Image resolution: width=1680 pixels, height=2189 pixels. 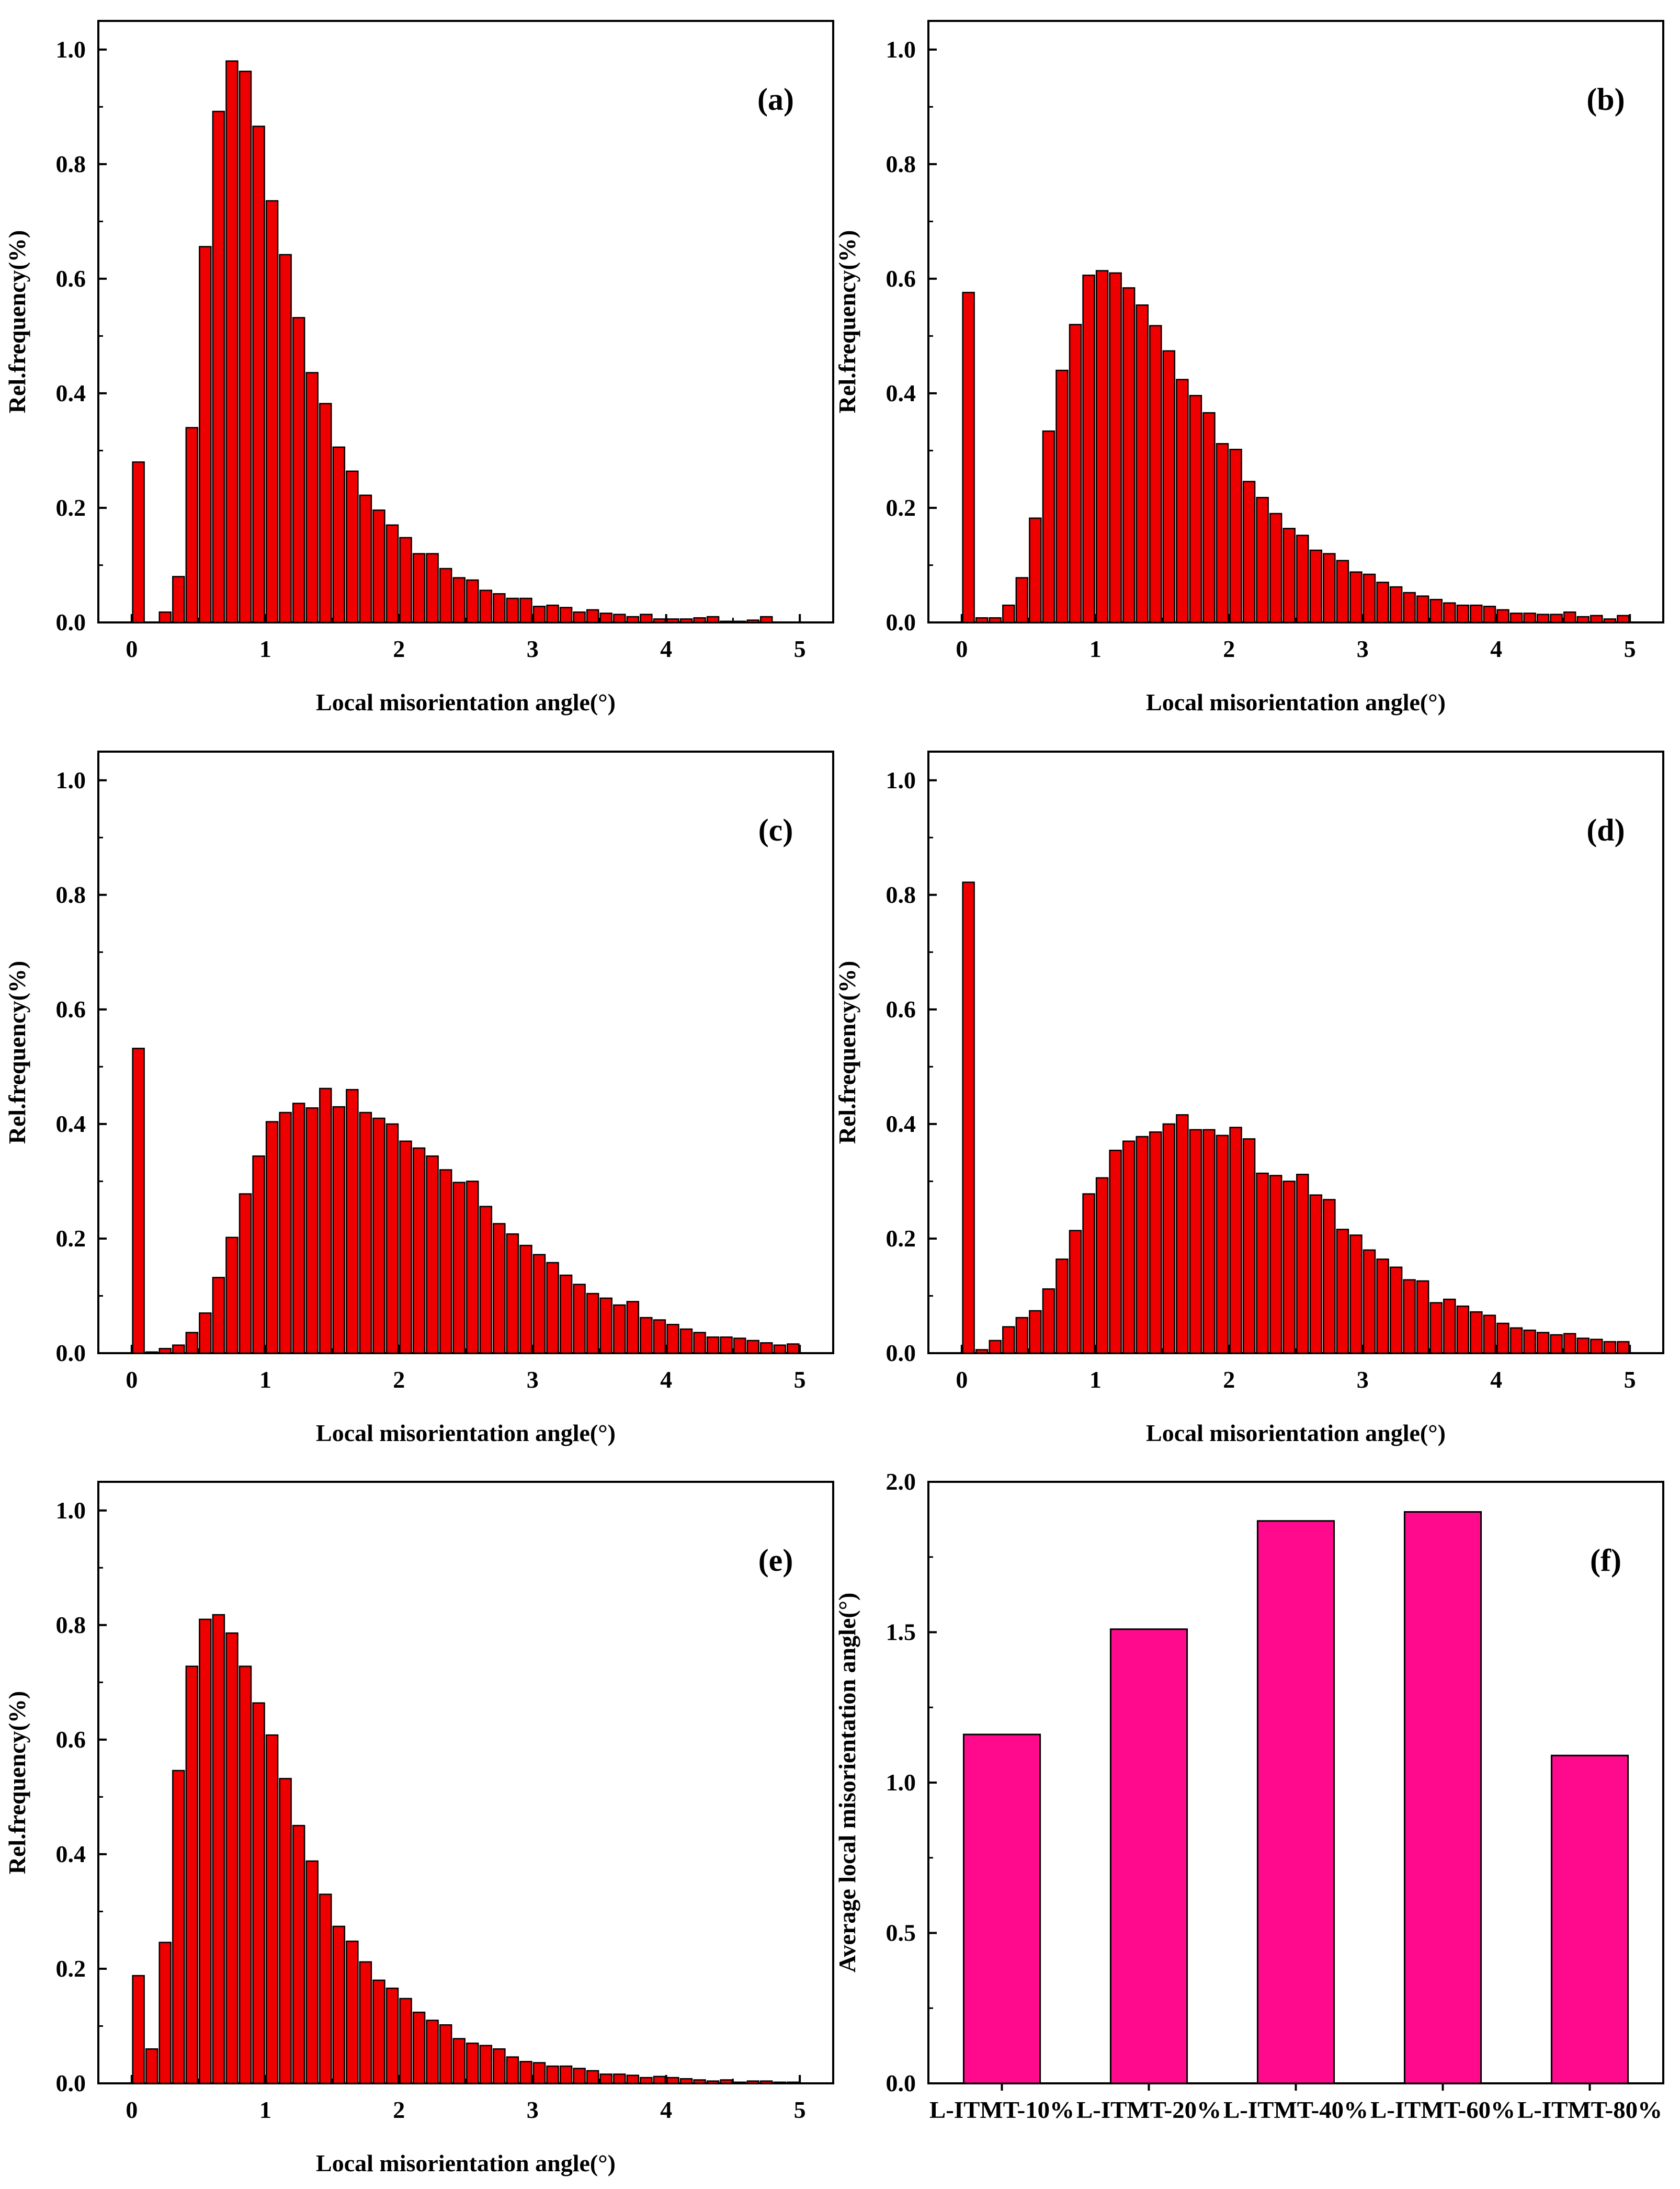 I want to click on panel-label: (b), so click(x=1605, y=99).